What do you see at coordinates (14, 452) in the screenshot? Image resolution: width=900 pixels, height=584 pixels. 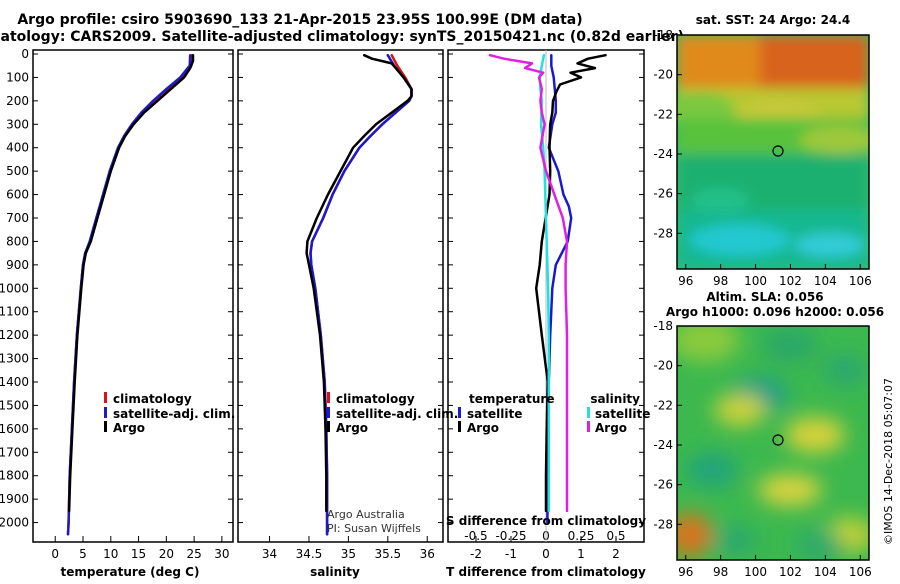 I see `y-tick-label: 1700` at bounding box center [14, 452].